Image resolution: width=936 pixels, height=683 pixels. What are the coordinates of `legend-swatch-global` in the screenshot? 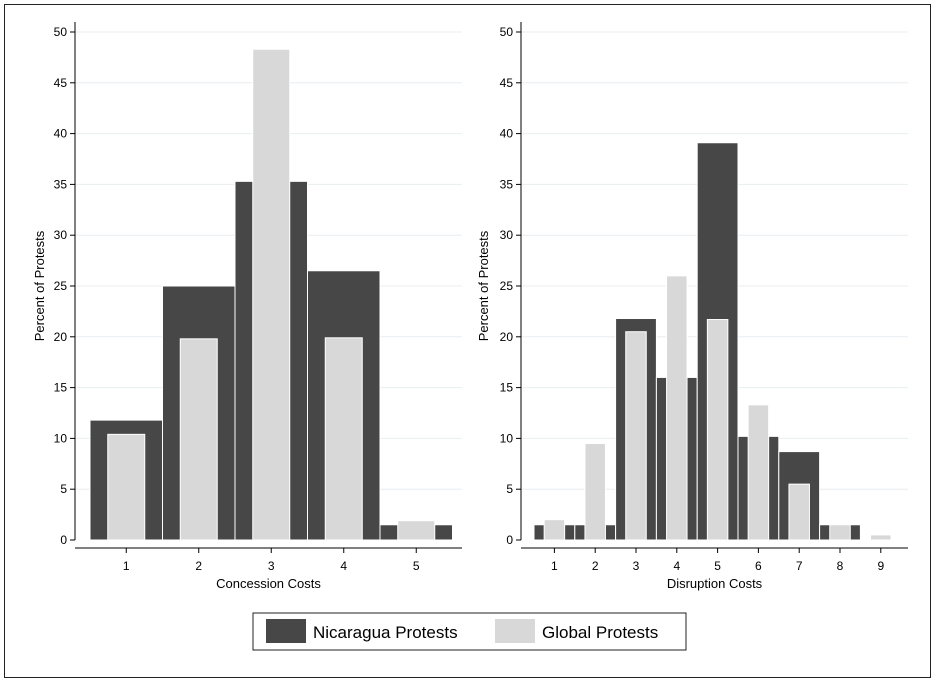 It's located at (515, 631).